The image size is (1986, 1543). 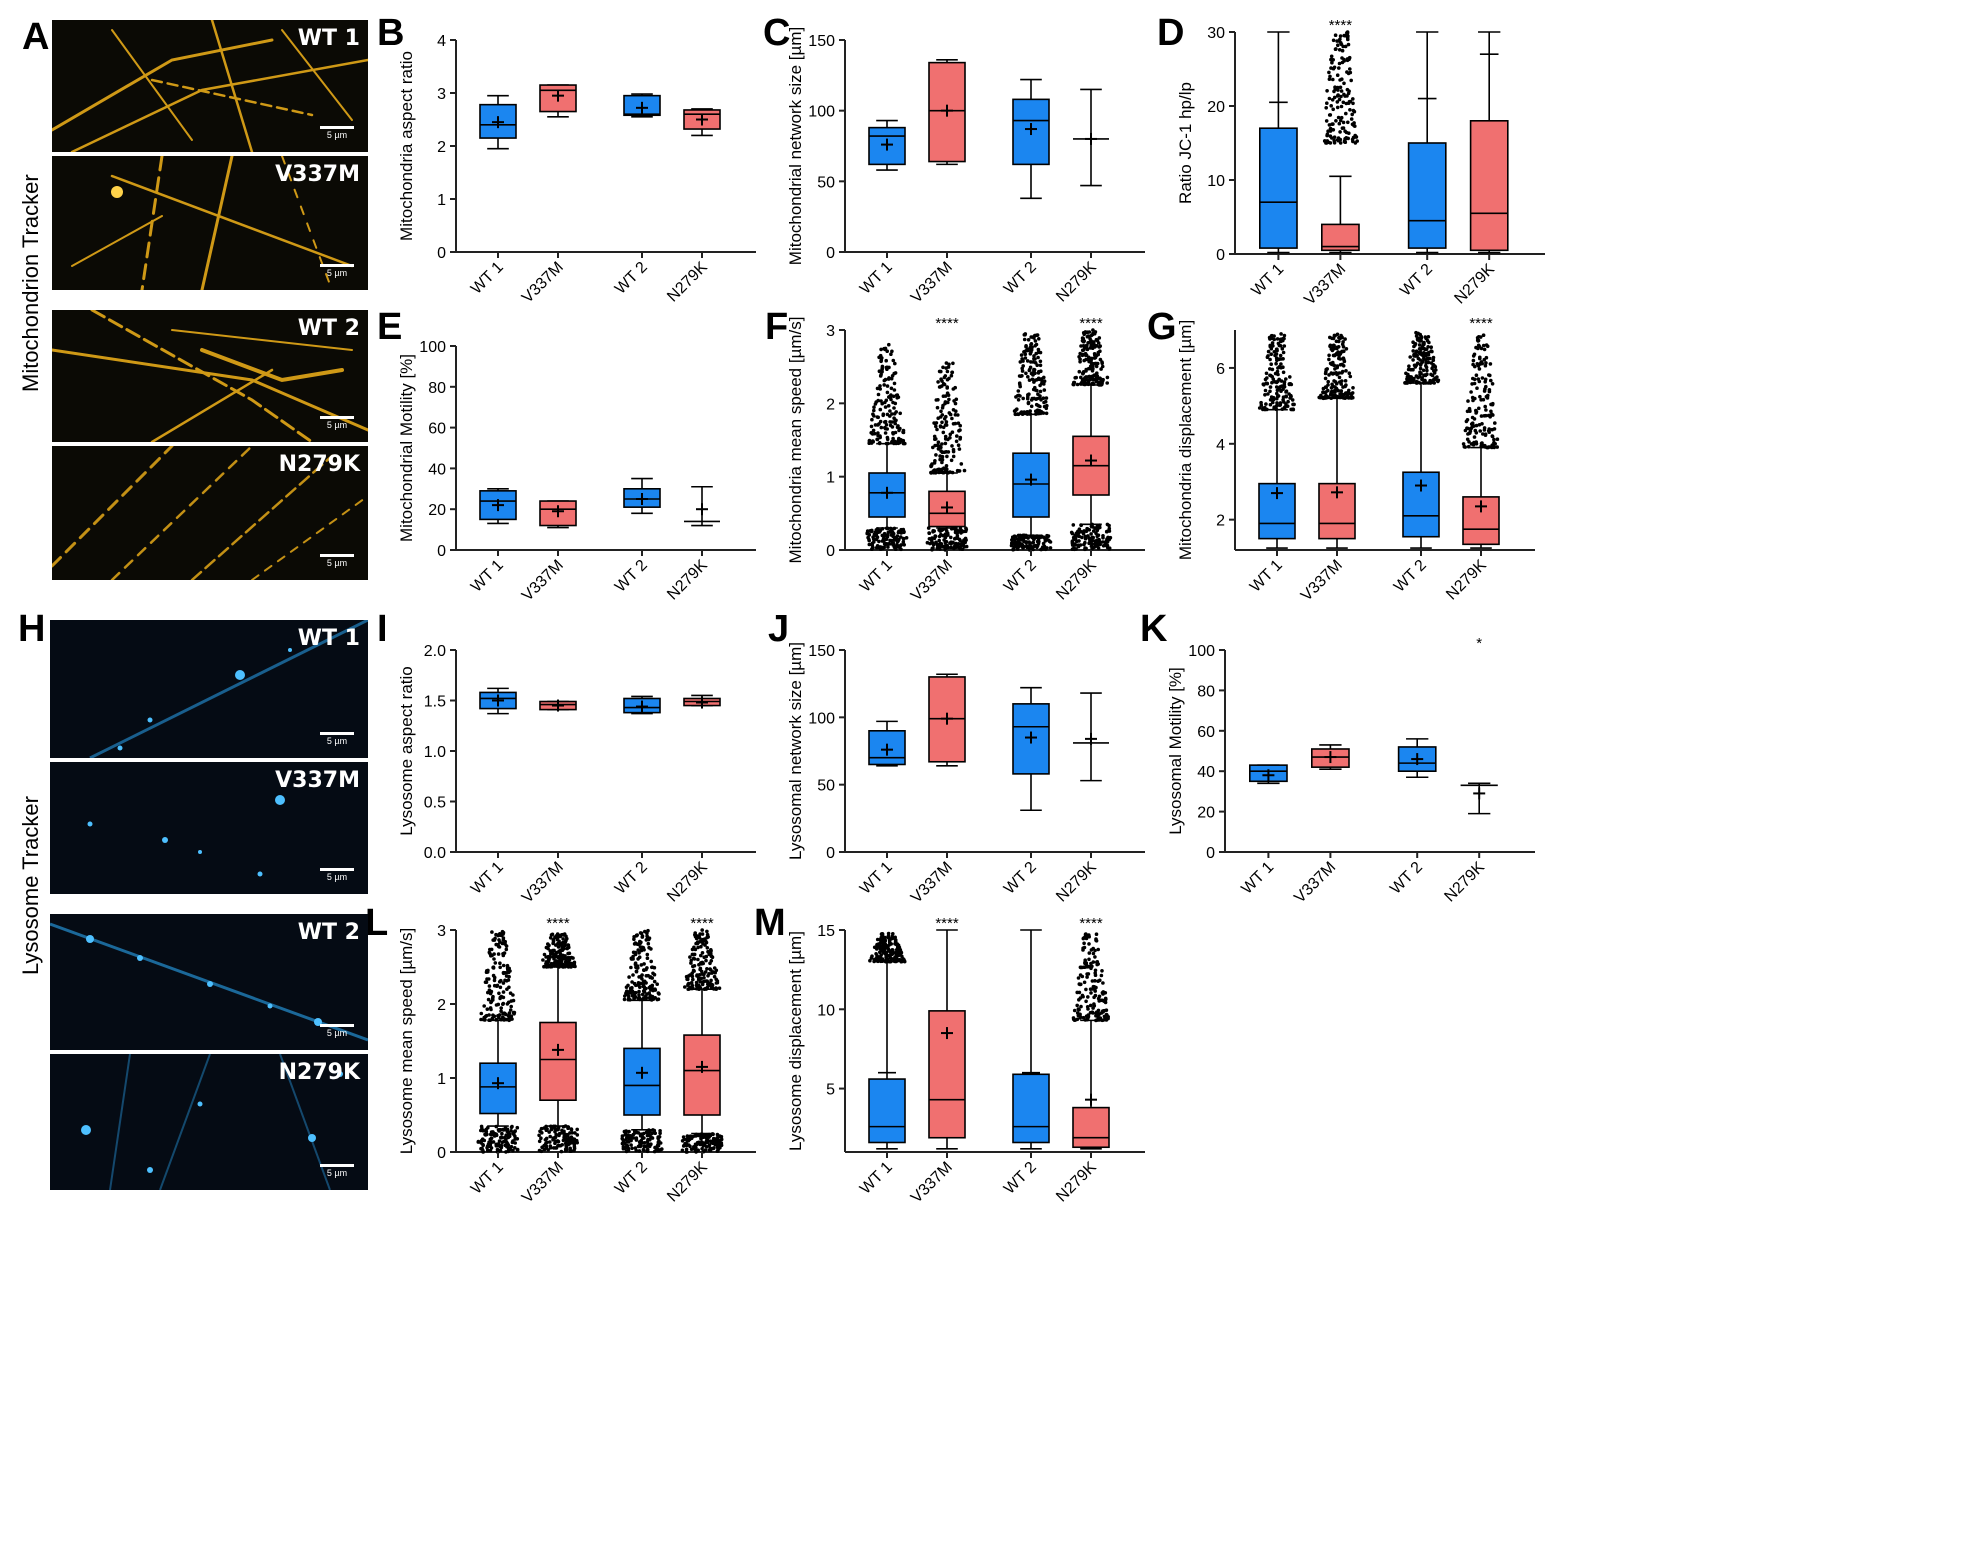 What do you see at coordinates (328, 638) in the screenshot?
I see `micrograph-label: WT 1` at bounding box center [328, 638].